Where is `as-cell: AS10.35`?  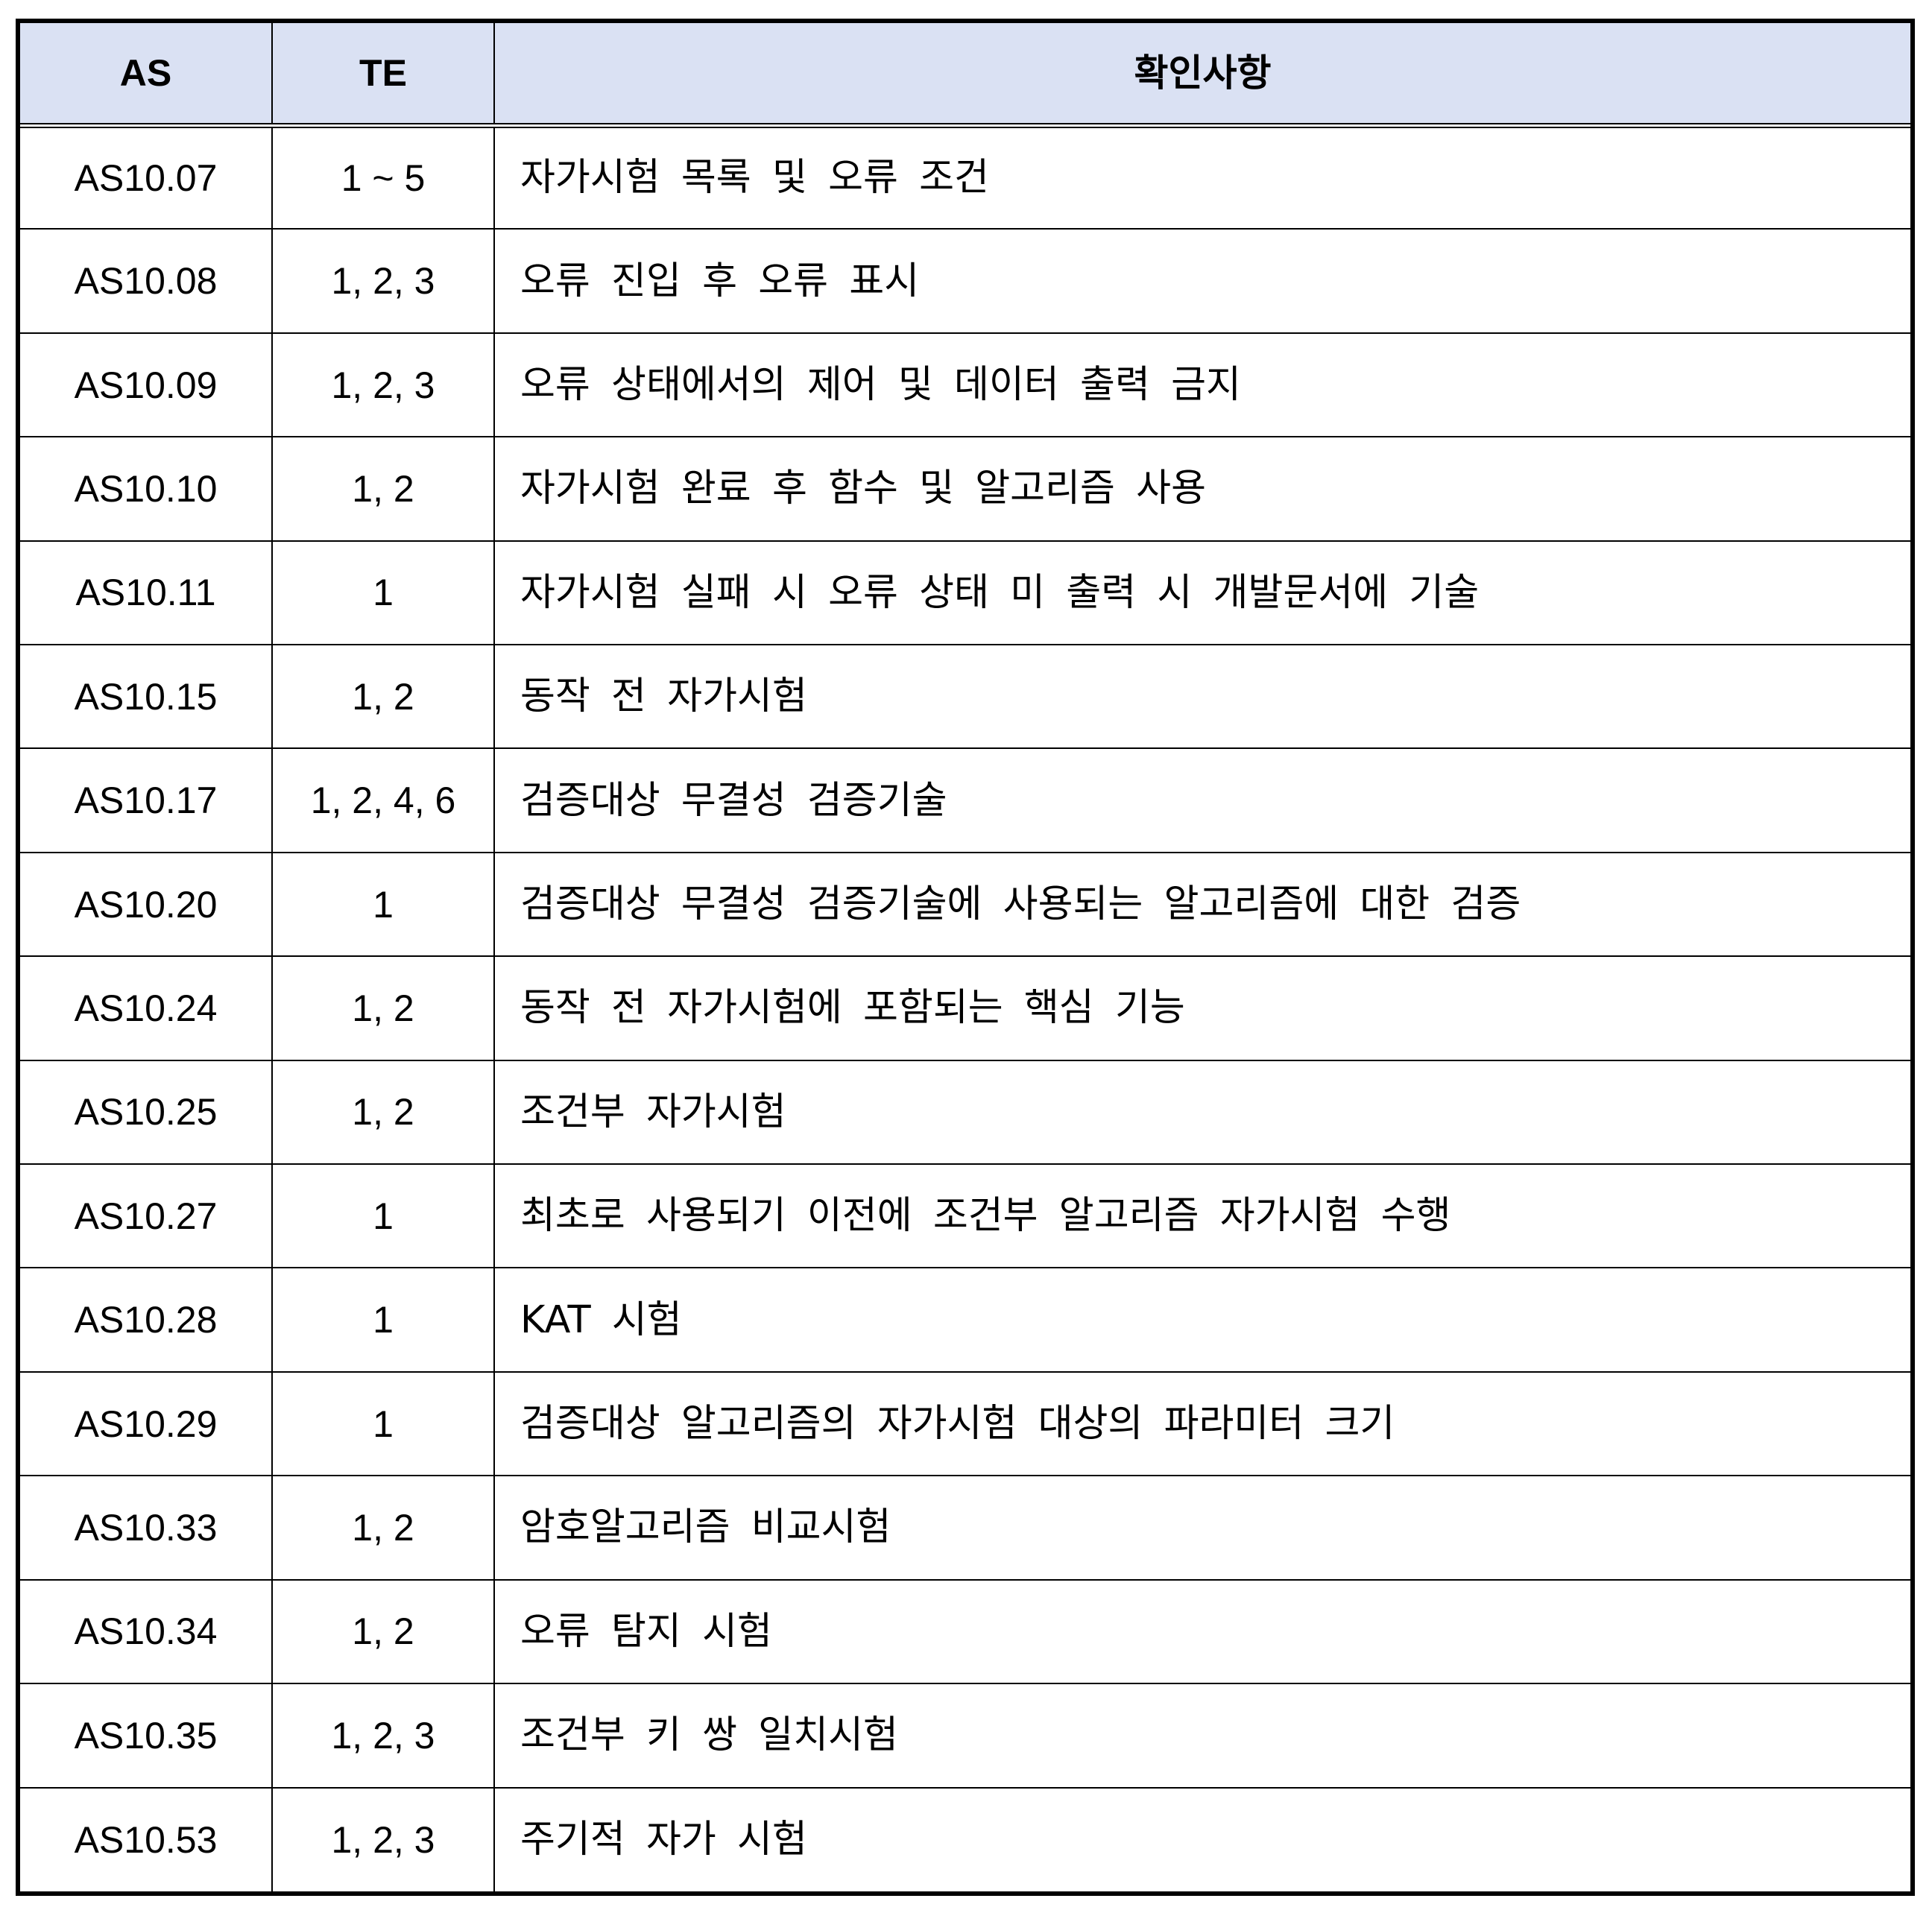 as-cell: AS10.35 is located at coordinates (146, 1736).